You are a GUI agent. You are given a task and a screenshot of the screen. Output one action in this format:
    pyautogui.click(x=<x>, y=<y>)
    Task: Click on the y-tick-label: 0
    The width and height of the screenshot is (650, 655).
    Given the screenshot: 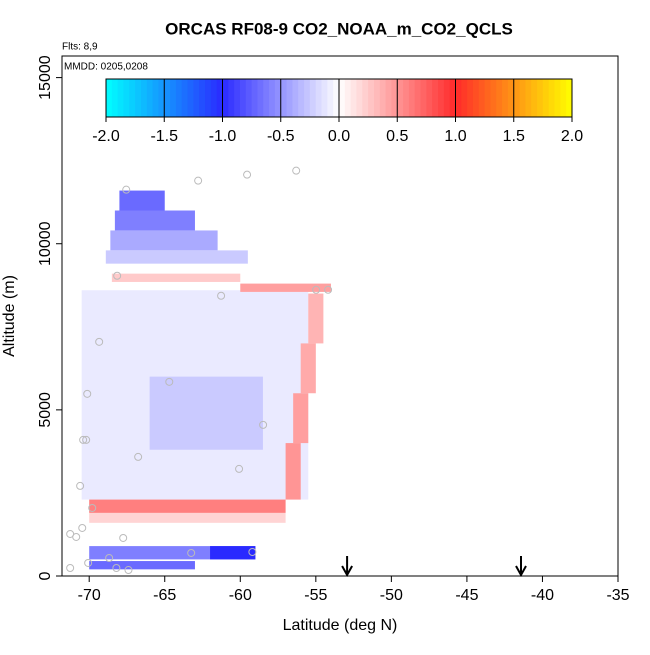 What is the action you would take?
    pyautogui.click(x=45, y=575)
    